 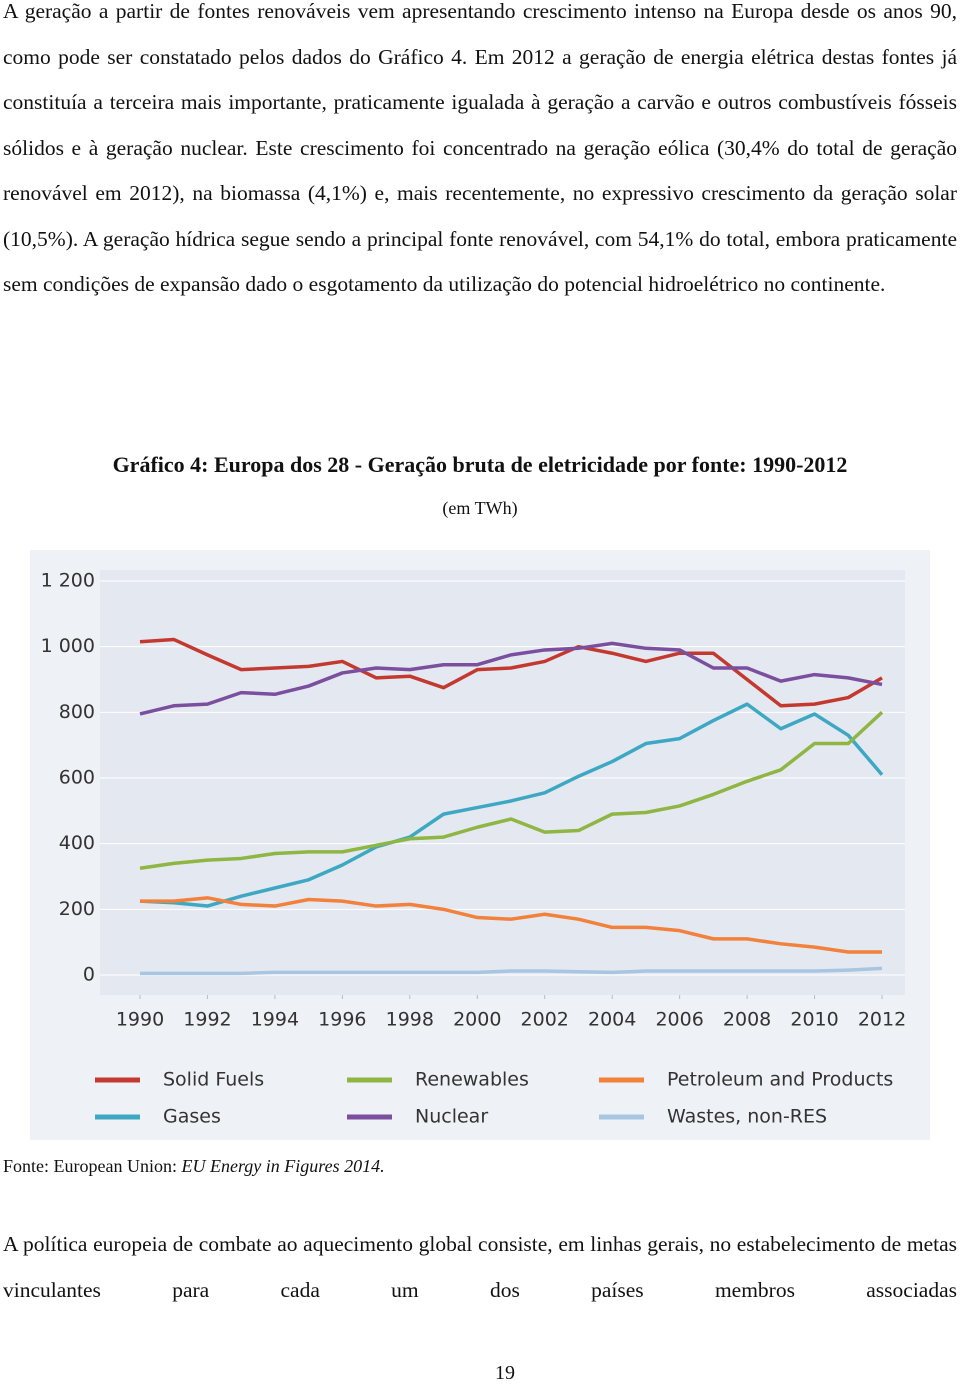 I want to click on legend-label: Solid Fuels, so click(x=213, y=1080).